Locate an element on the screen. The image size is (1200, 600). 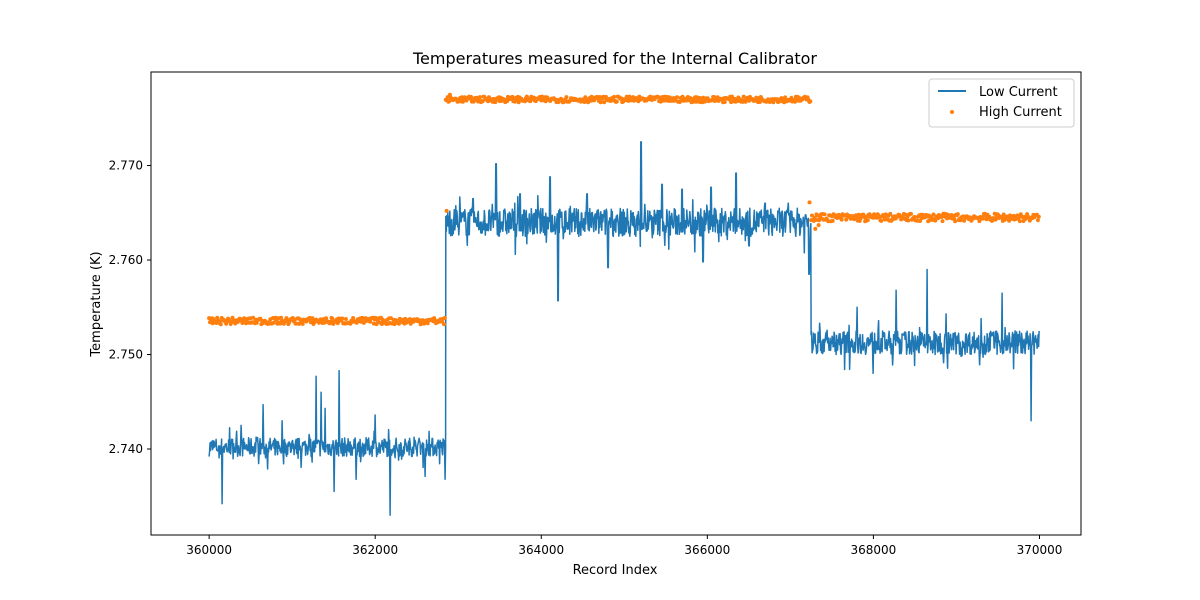
legend-label-high-current: High Current is located at coordinates (1020, 112).